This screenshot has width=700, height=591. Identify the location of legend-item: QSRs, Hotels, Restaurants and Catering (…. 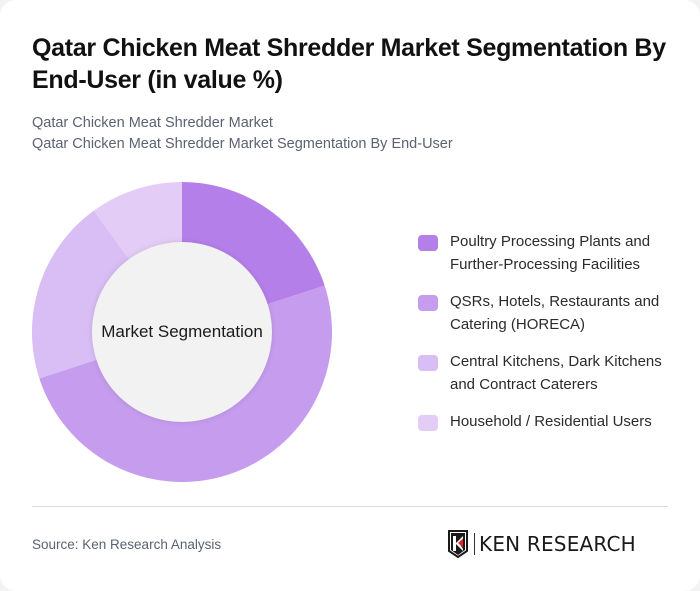
(553, 313).